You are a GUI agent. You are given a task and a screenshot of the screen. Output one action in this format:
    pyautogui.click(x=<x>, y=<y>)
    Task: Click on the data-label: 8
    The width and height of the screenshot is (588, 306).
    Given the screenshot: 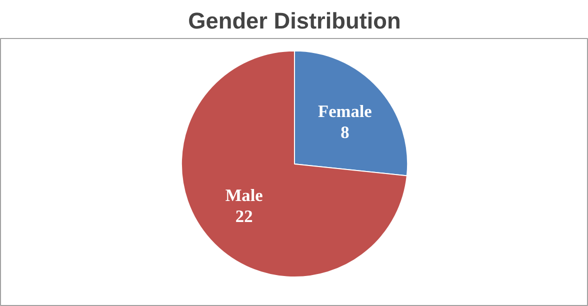 What is the action you would take?
    pyautogui.click(x=345, y=132)
    